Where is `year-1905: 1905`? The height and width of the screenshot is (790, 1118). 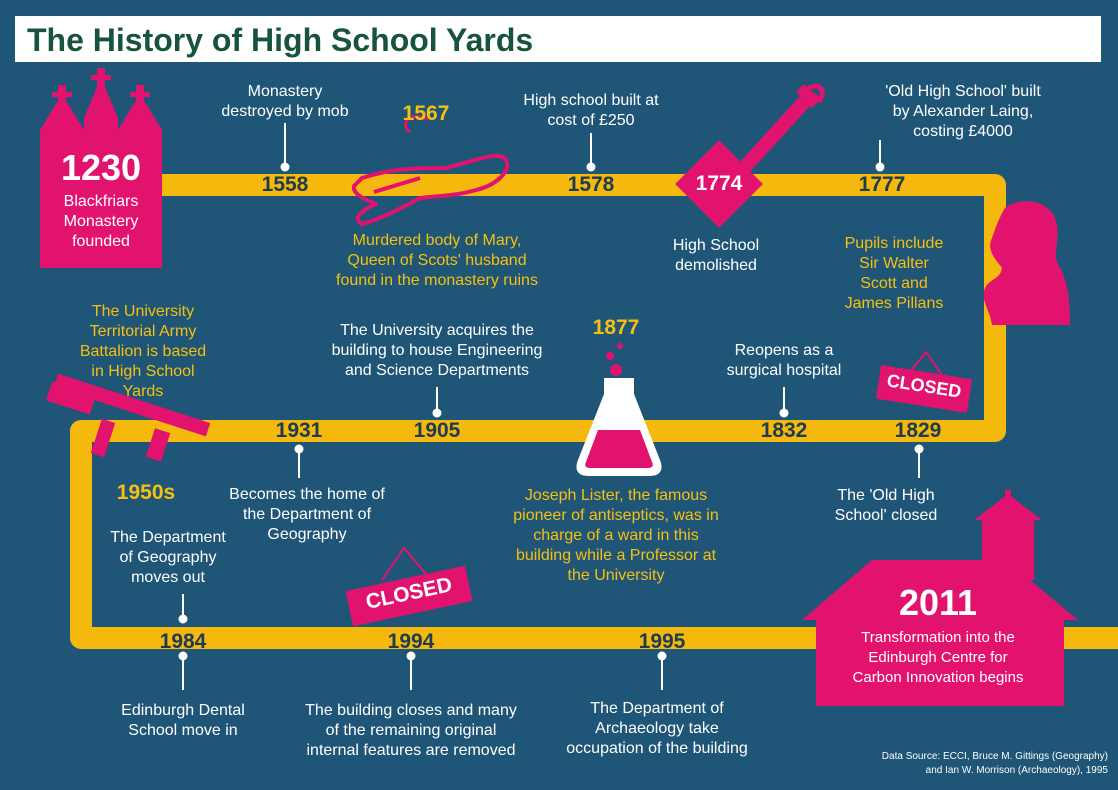 year-1905: 1905 is located at coordinates (437, 430).